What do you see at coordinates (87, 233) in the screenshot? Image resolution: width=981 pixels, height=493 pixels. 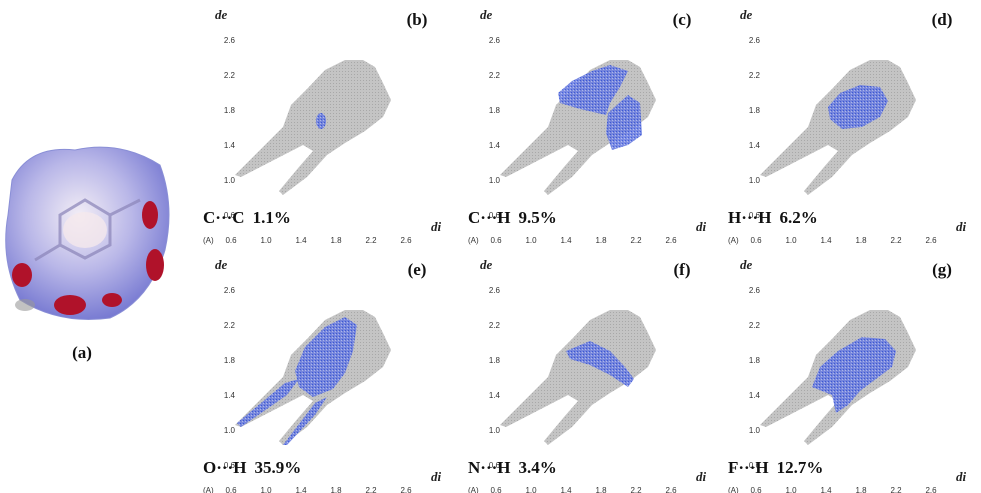 I see `molecule` at bounding box center [87, 233].